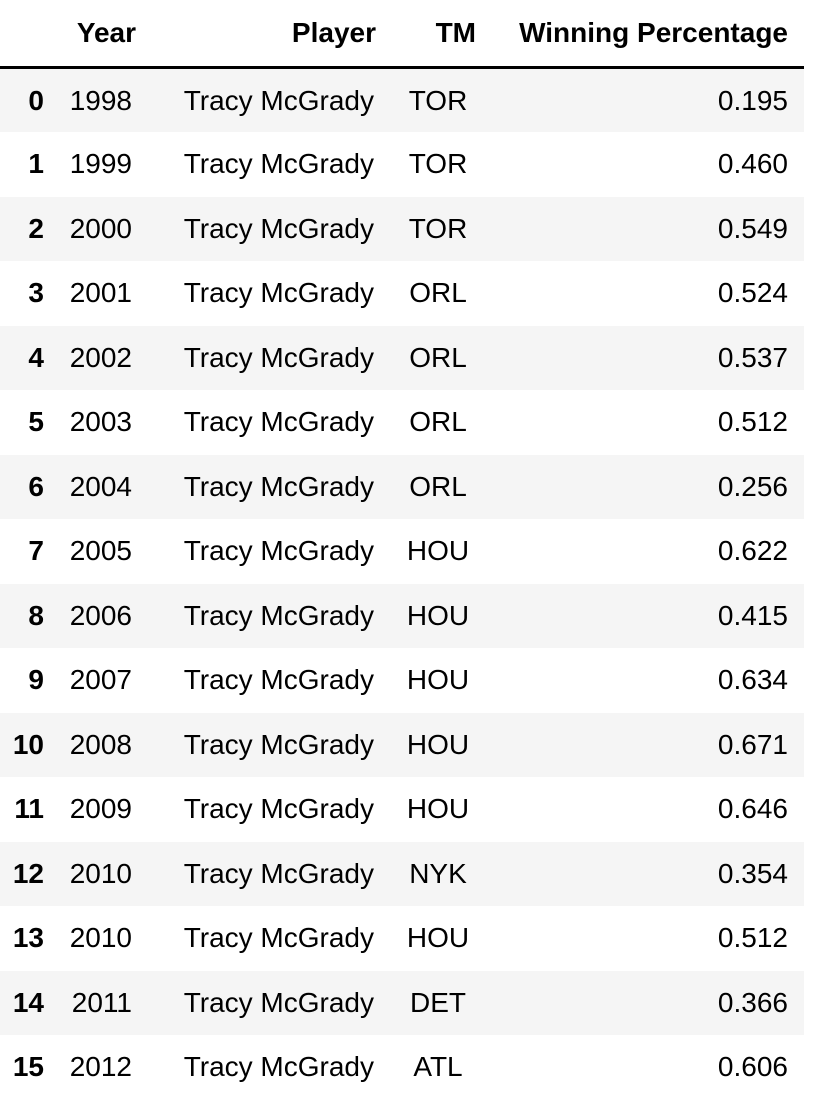 The height and width of the screenshot is (1100, 837). What do you see at coordinates (100, 422) in the screenshot?
I see `cell-year: 2003` at bounding box center [100, 422].